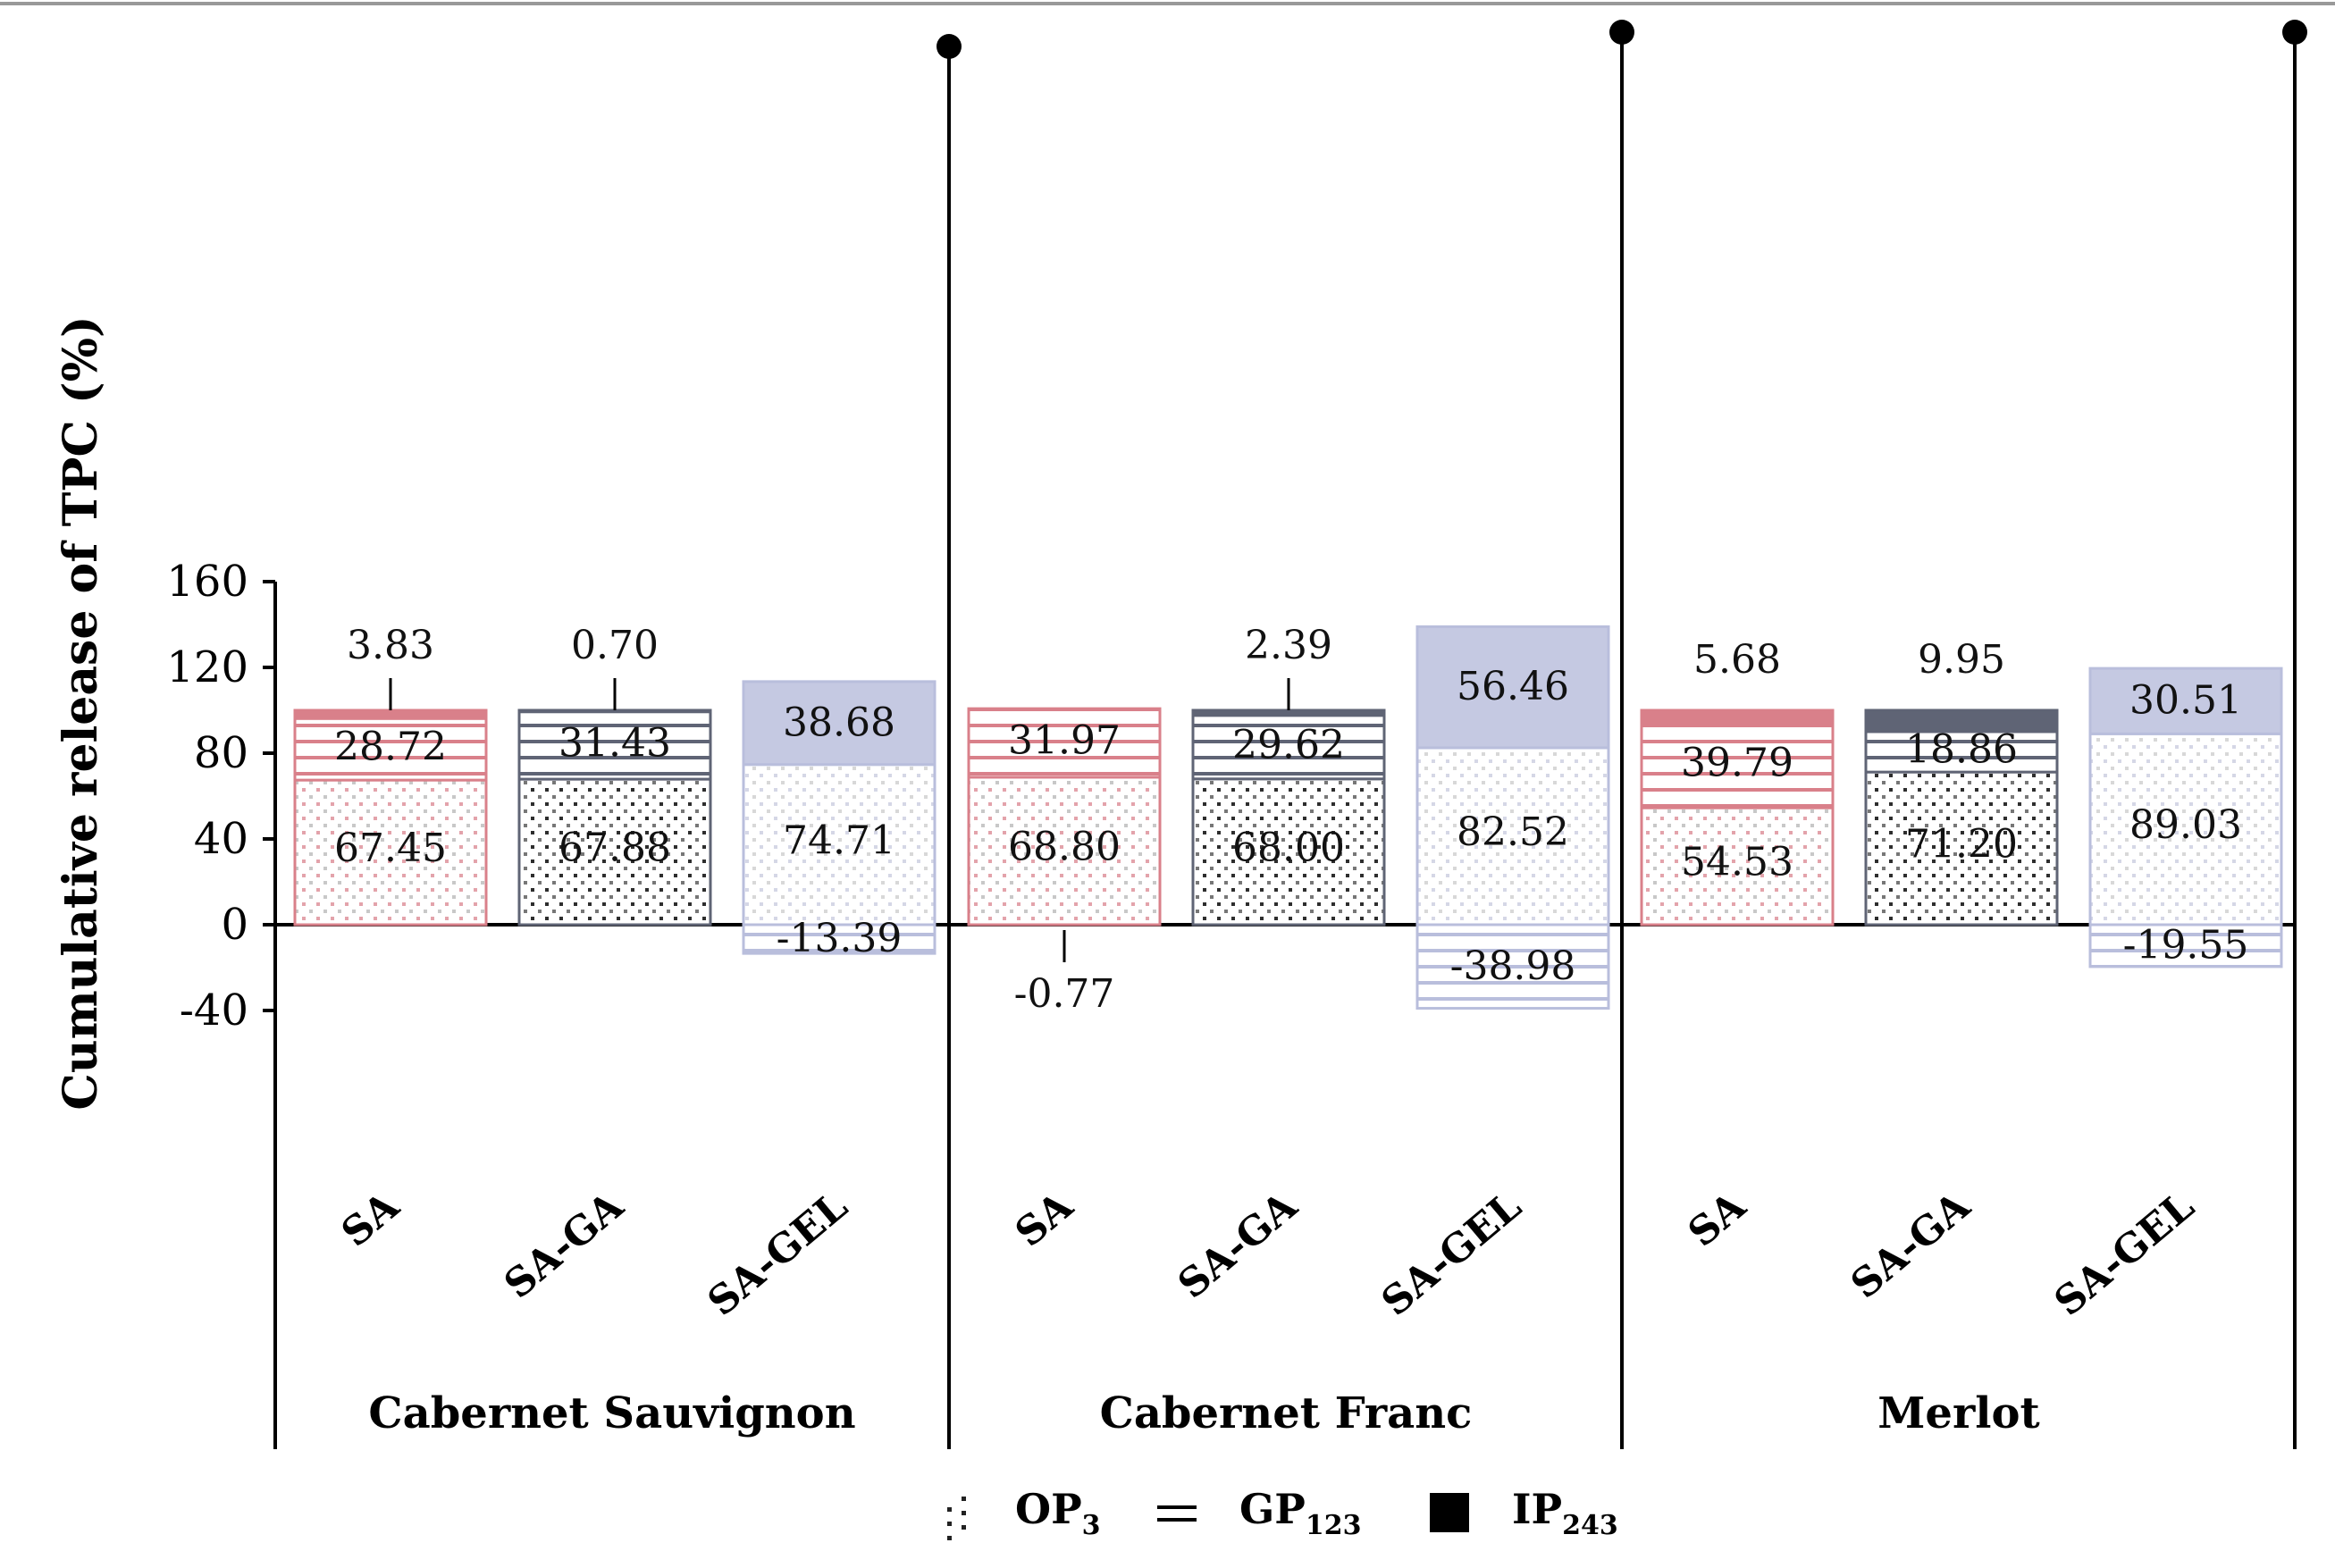  What do you see at coordinates (1737, 862) in the screenshot?
I see `value-label-op: 54.53` at bounding box center [1737, 862].